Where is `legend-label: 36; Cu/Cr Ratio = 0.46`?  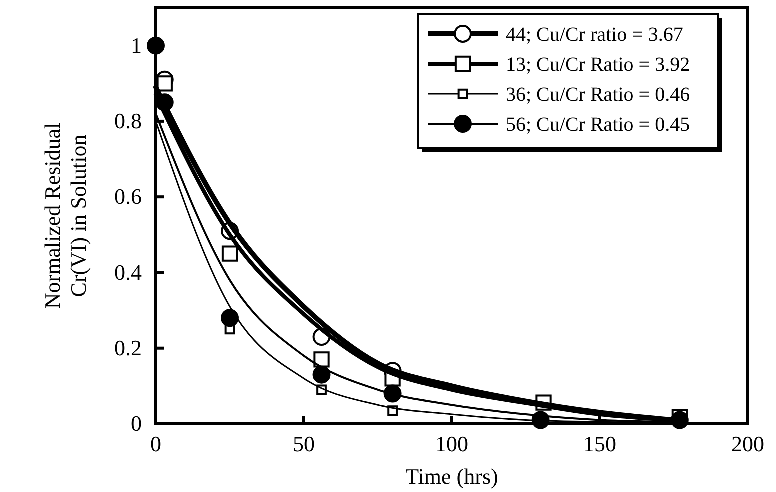 legend-label: 36; Cu/Cr Ratio = 0.46 is located at coordinates (598, 95).